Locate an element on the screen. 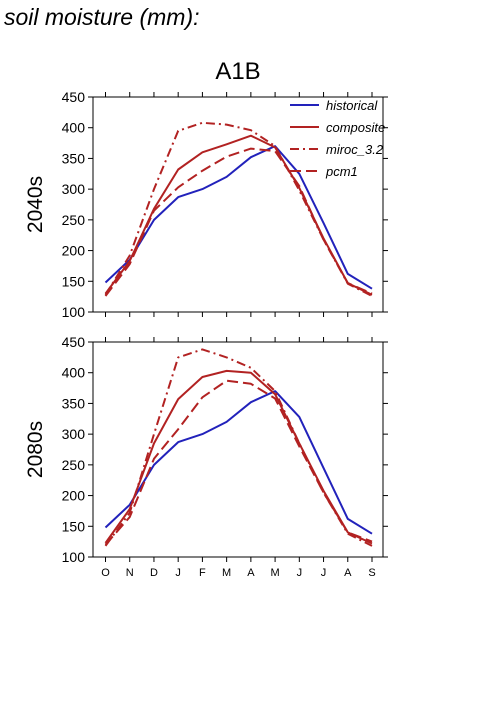 The width and height of the screenshot is (501, 709). x-tick-label: F is located at coordinates (202, 573).